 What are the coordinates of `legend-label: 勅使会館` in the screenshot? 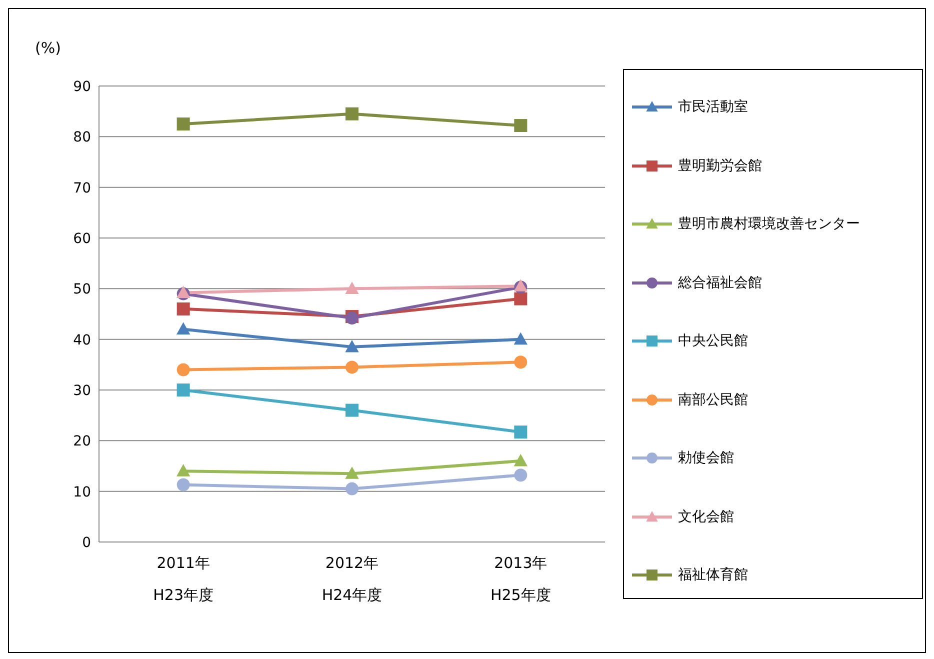 It's located at (706, 458).